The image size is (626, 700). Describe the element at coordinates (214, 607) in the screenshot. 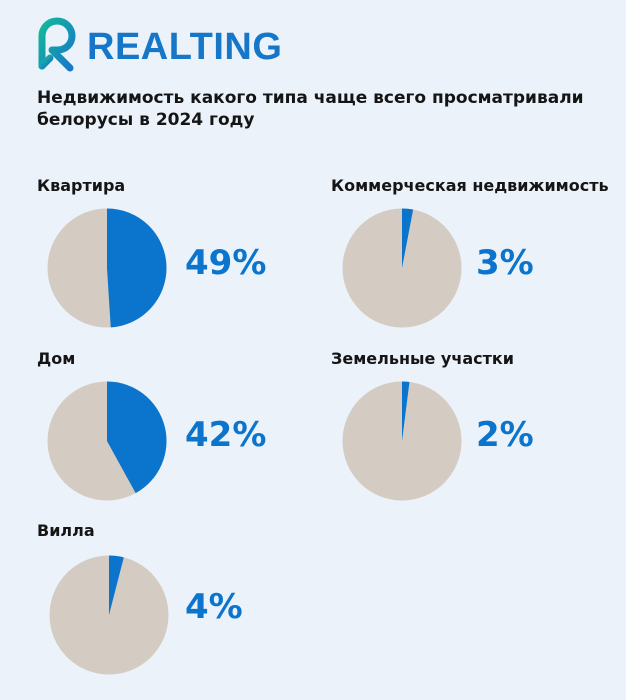

I see `item-percent: 4%` at that location.